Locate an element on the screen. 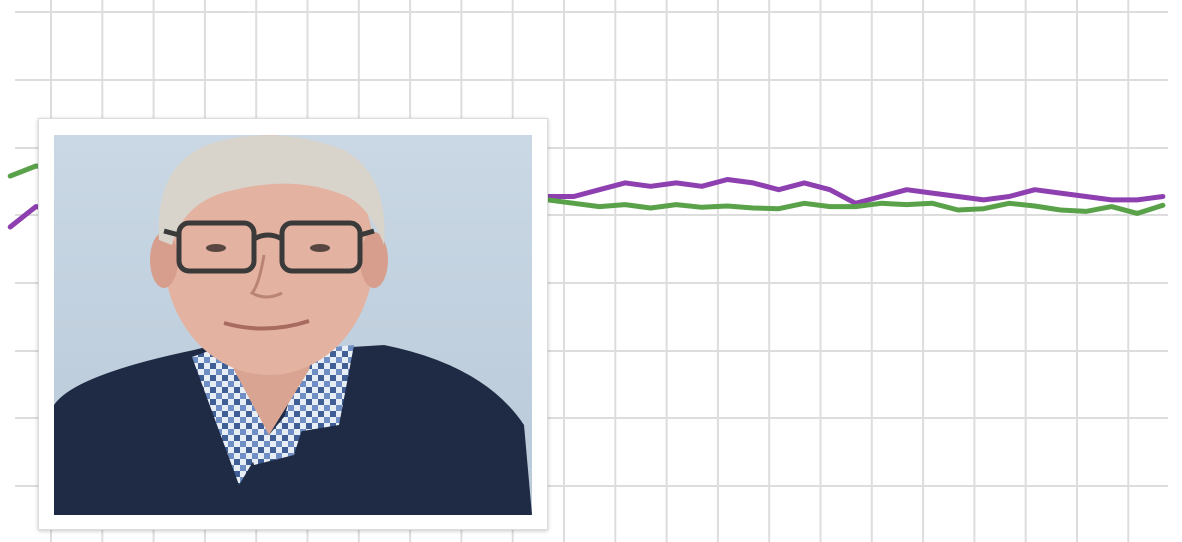  mouth is located at coordinates (266, 325).